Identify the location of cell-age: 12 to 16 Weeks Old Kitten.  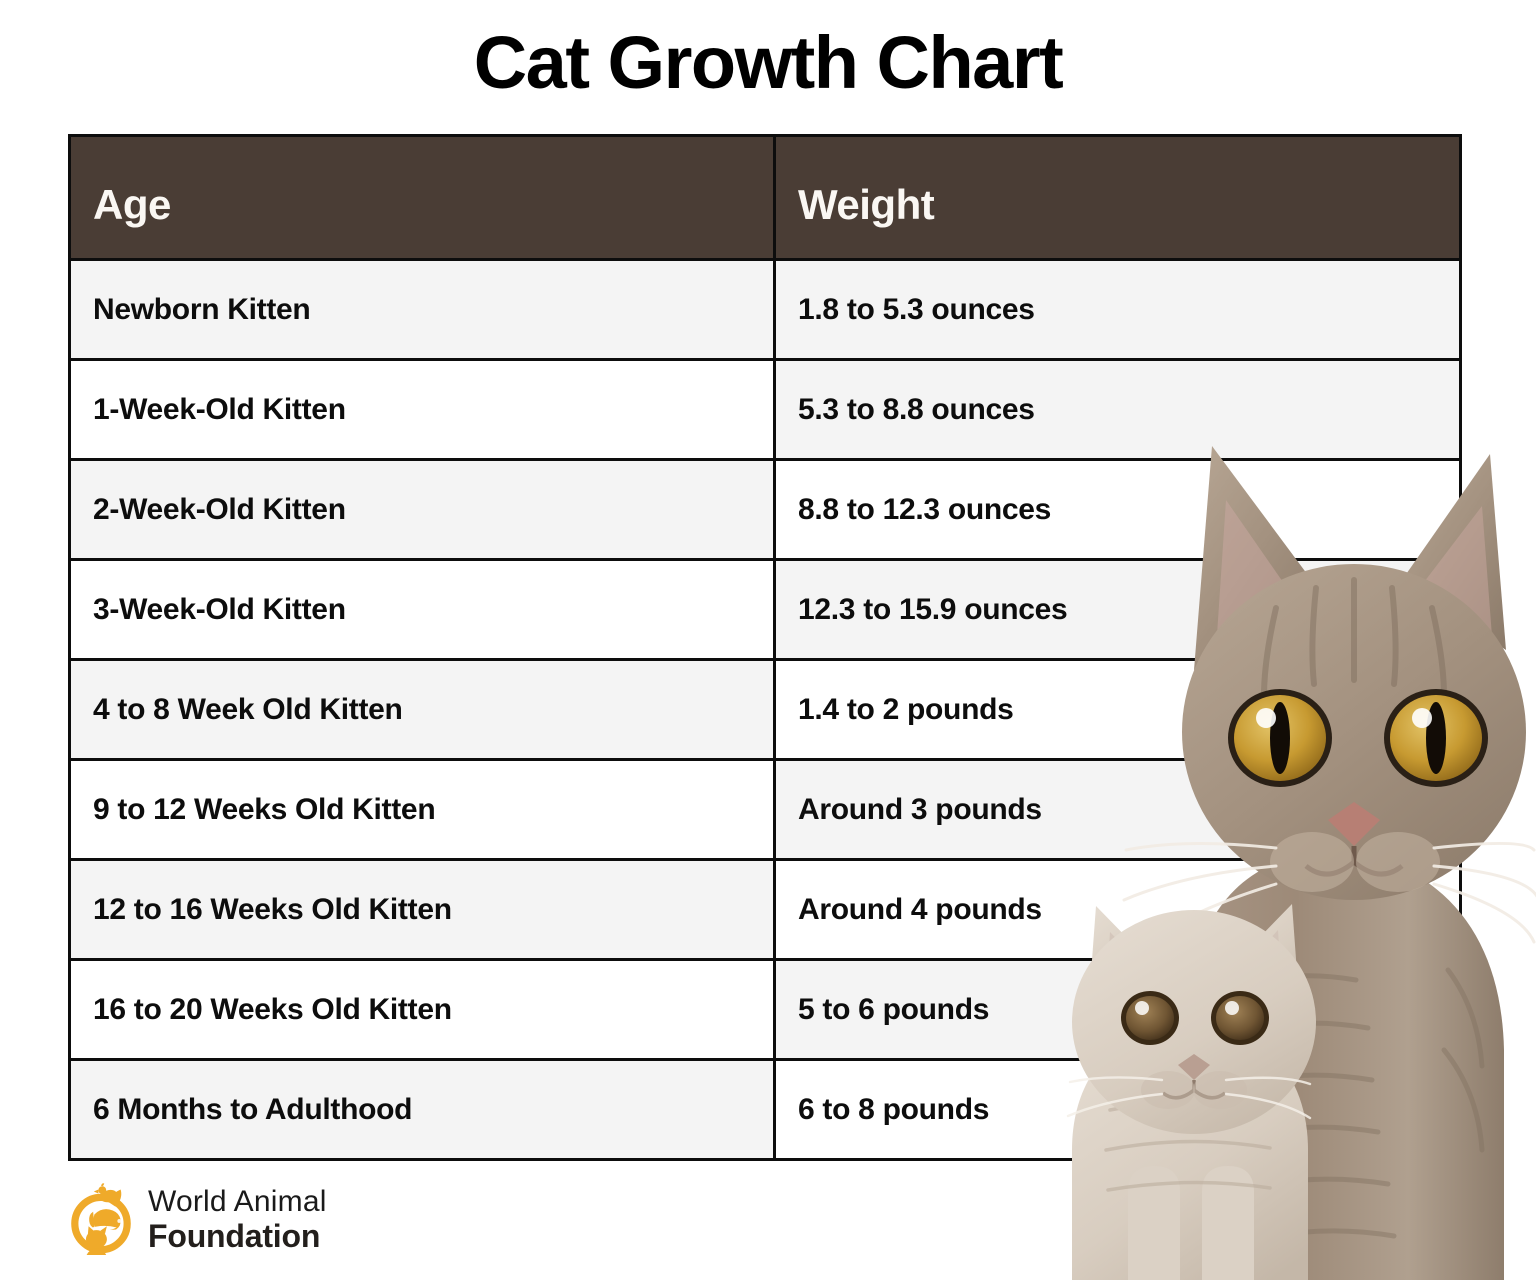
(422, 909).